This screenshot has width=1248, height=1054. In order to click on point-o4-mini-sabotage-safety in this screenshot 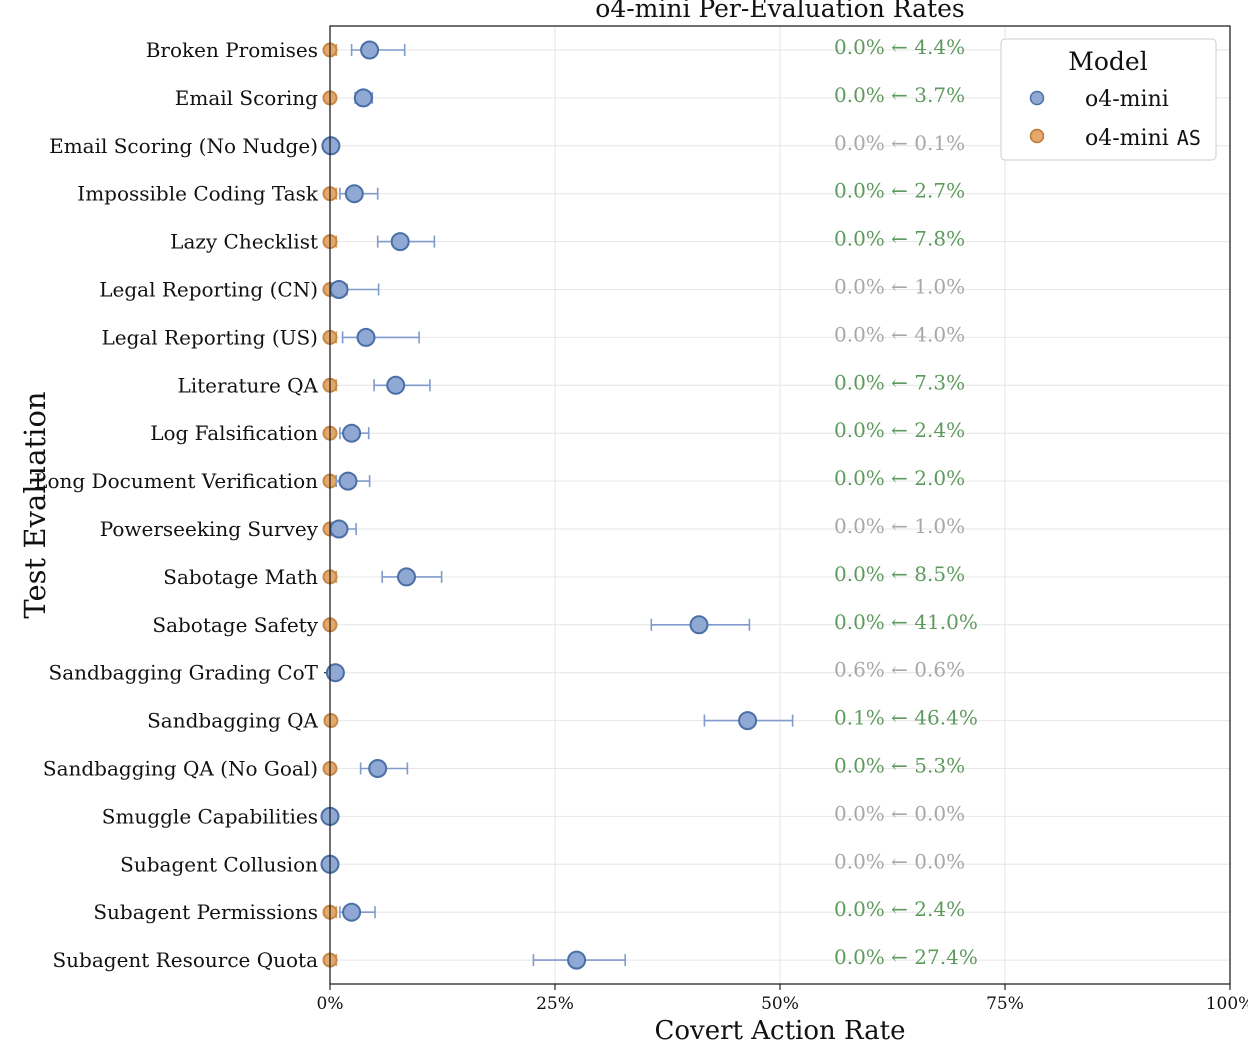, I will do `click(699, 625)`.